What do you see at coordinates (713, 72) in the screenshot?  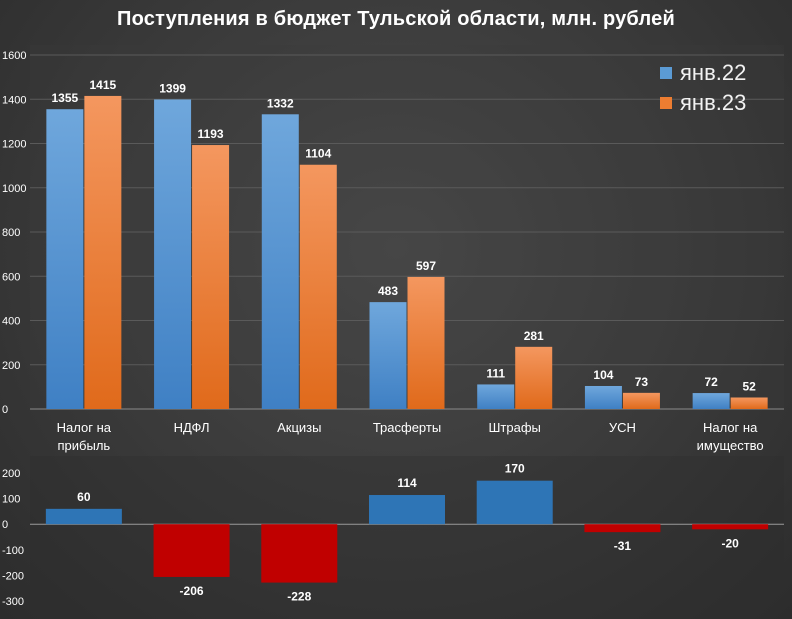 I see `legend-label-series1: янв.22` at bounding box center [713, 72].